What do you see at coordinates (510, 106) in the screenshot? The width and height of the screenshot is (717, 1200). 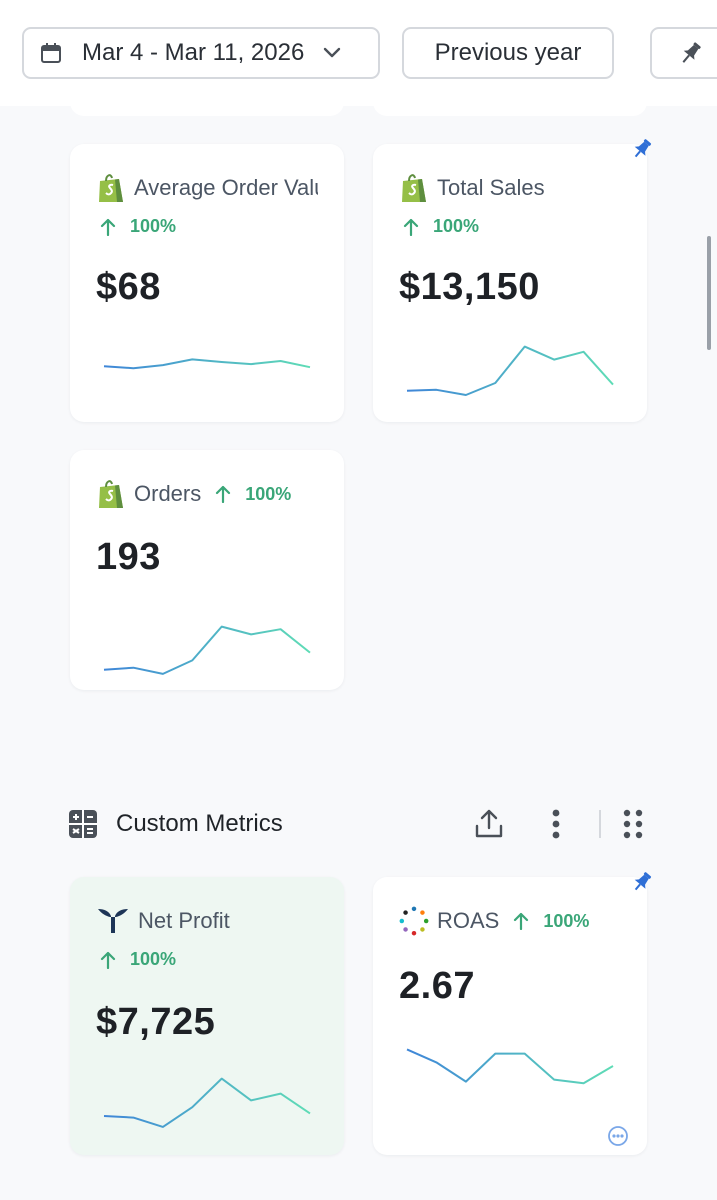 I see `card-above-right` at bounding box center [510, 106].